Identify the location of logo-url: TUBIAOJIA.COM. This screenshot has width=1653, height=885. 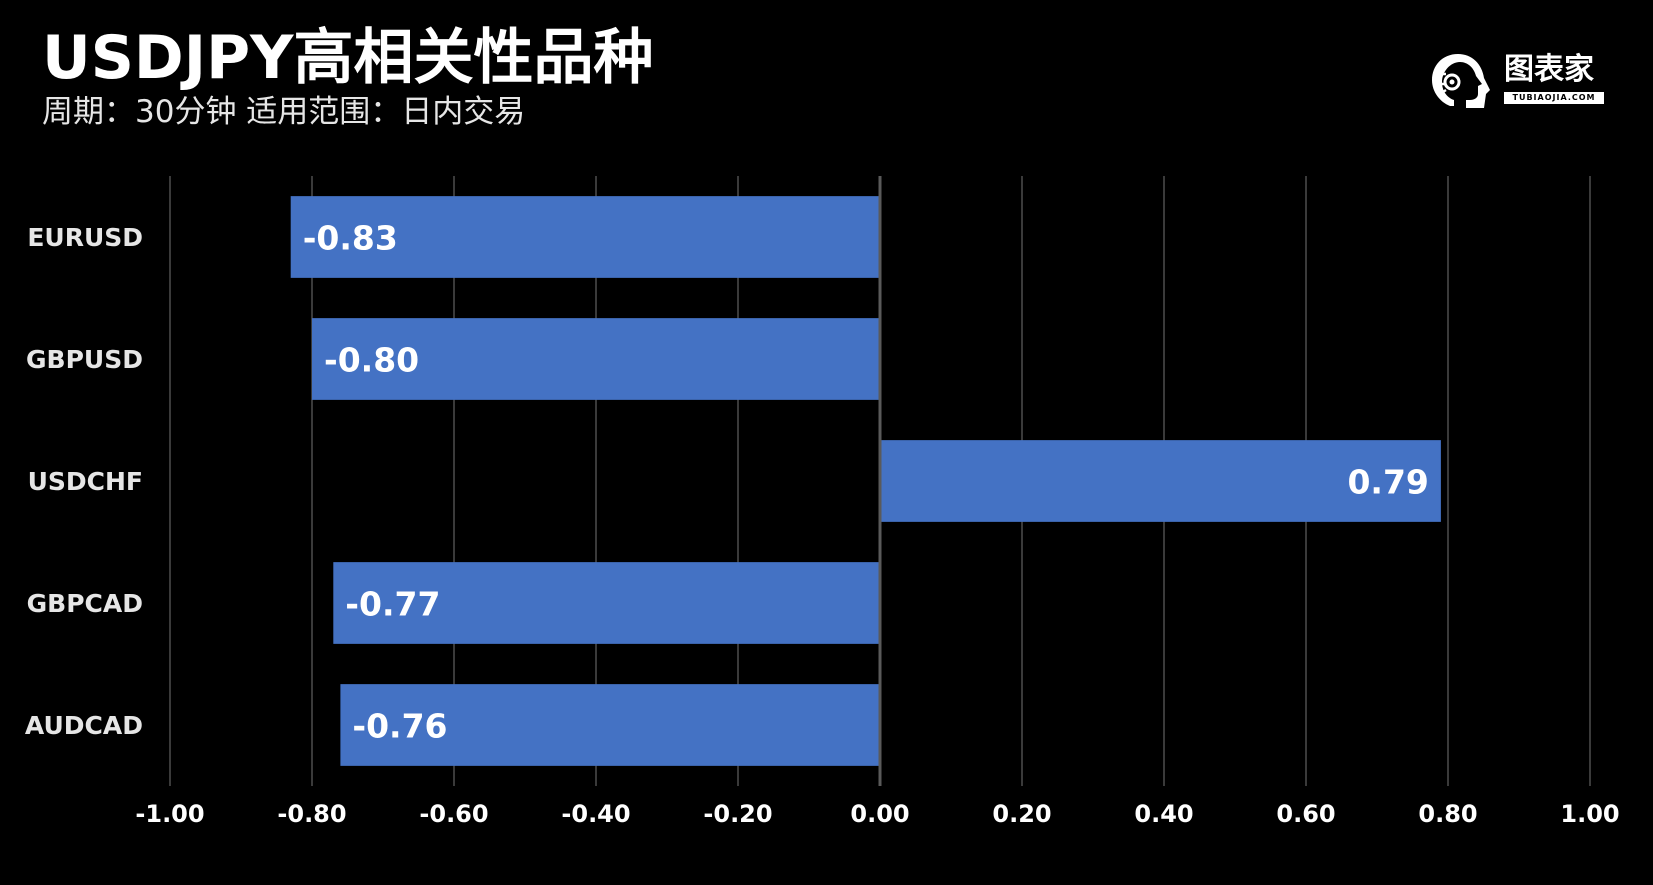
(1554, 98).